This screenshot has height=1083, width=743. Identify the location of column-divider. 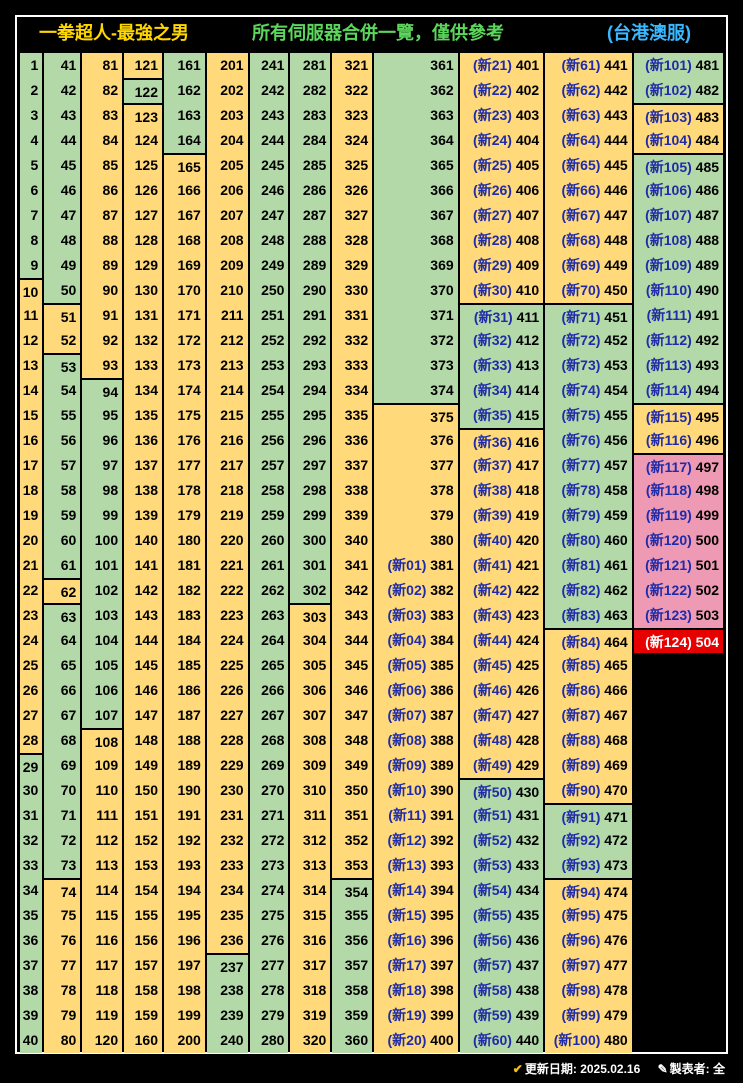
(81, 552).